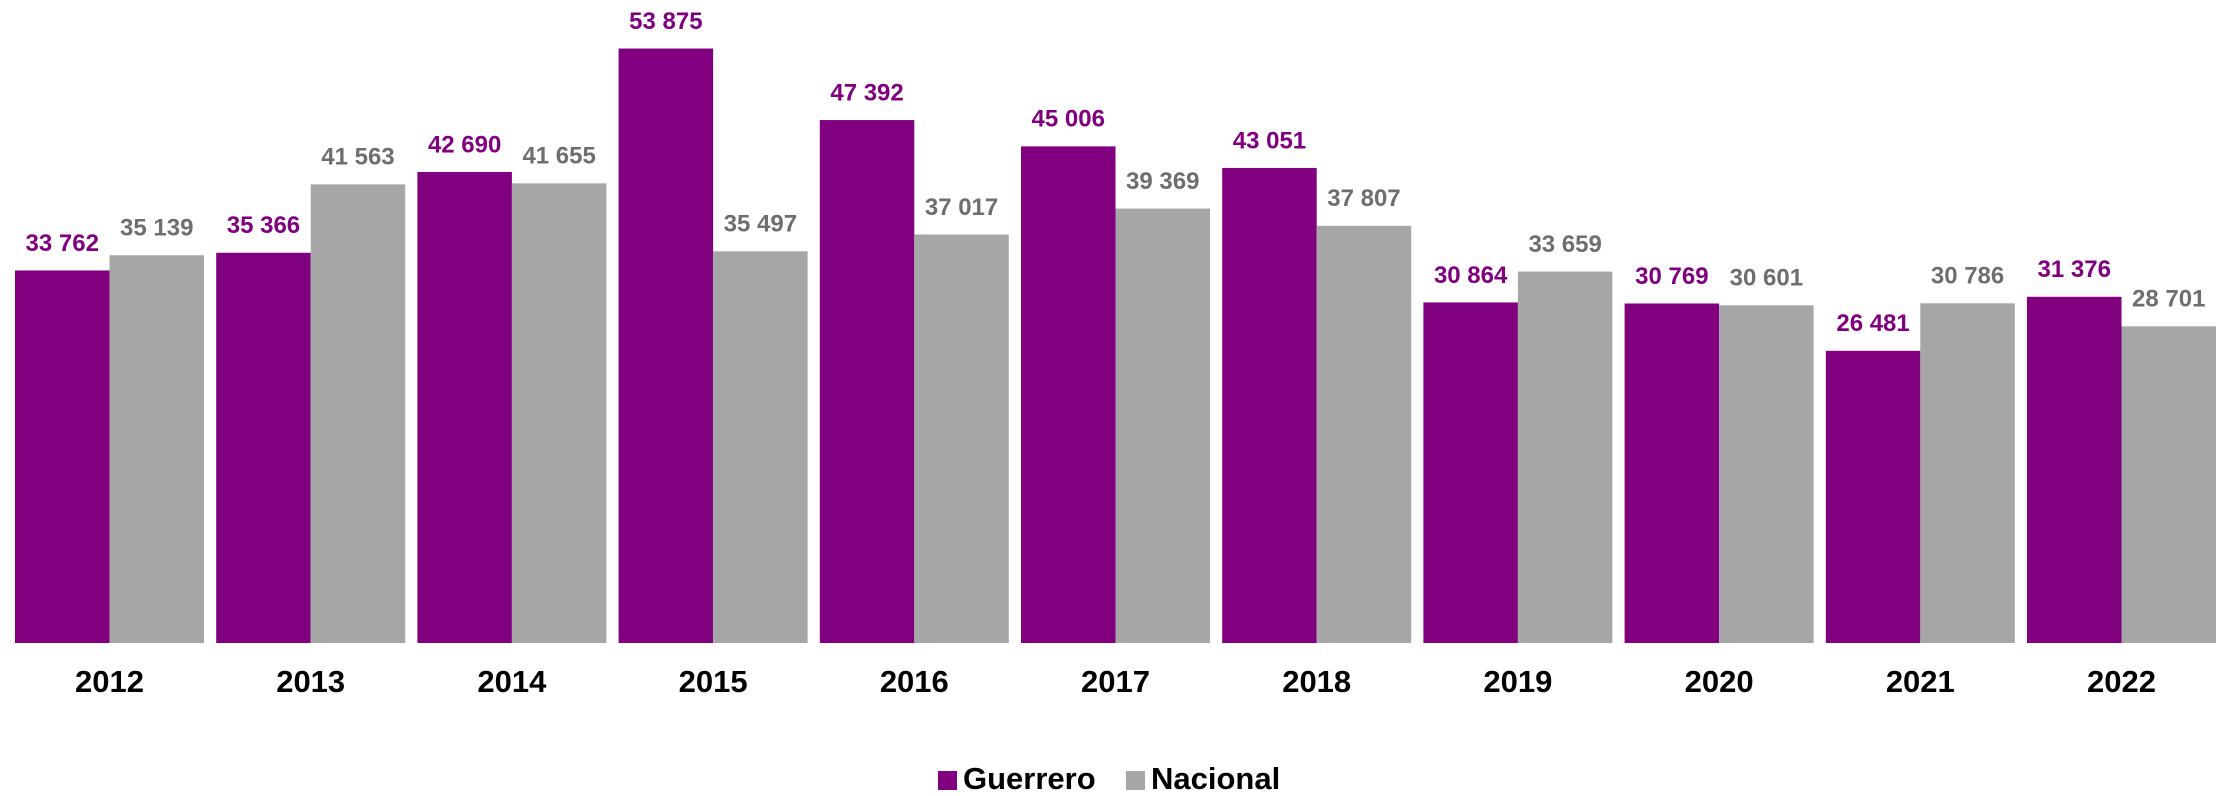  I want to click on value-label: 33 762, so click(62, 243).